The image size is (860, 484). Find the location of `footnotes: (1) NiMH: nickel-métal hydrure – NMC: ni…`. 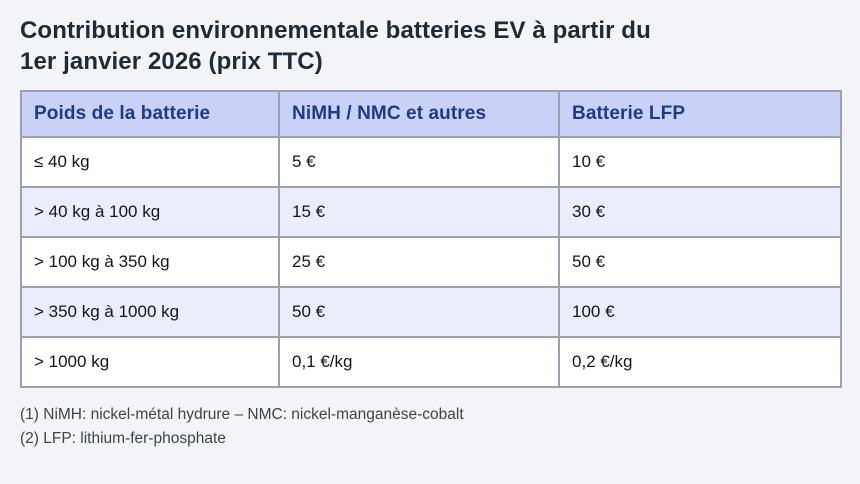

footnotes: (1) NiMH: nickel-métal hydrure – NMC: ni… is located at coordinates (430, 426).